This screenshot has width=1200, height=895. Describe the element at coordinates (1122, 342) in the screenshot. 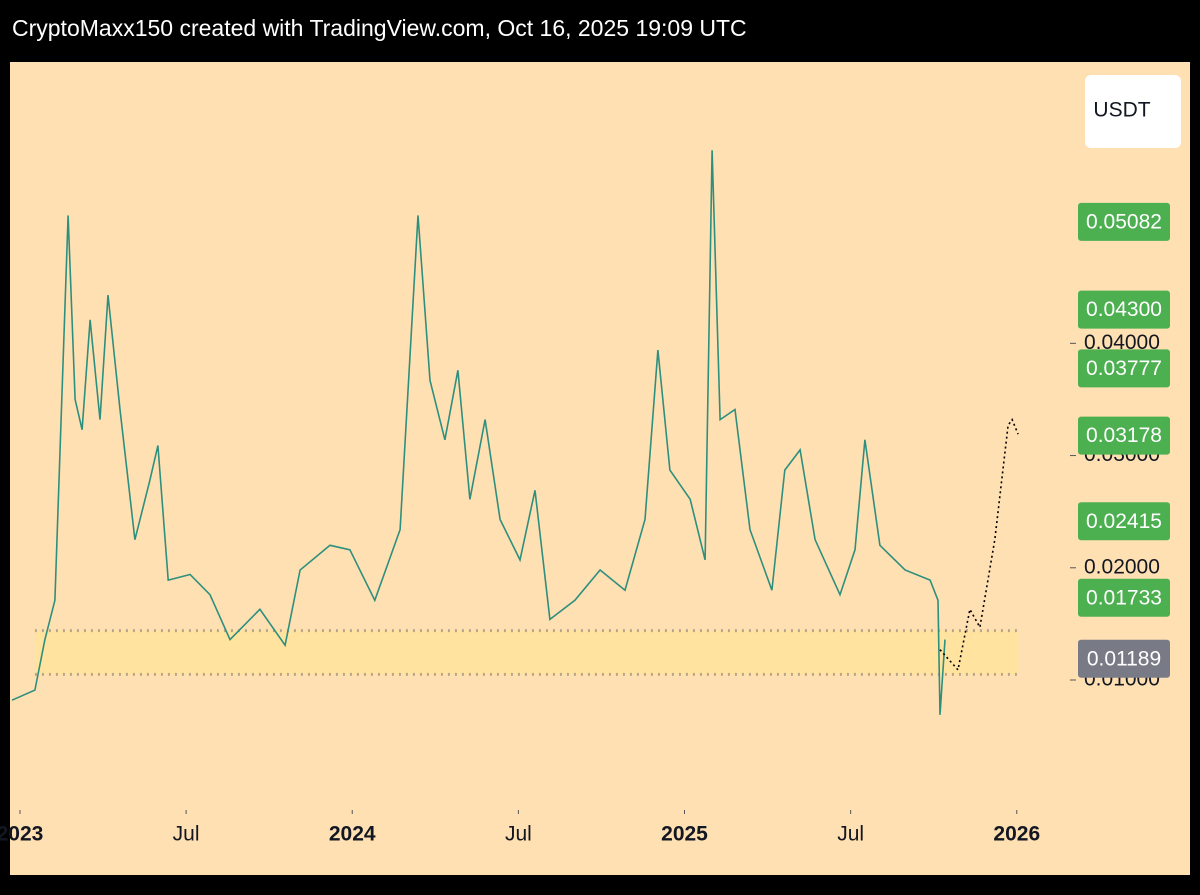

I see `y-tick-label: 0.04000` at that location.